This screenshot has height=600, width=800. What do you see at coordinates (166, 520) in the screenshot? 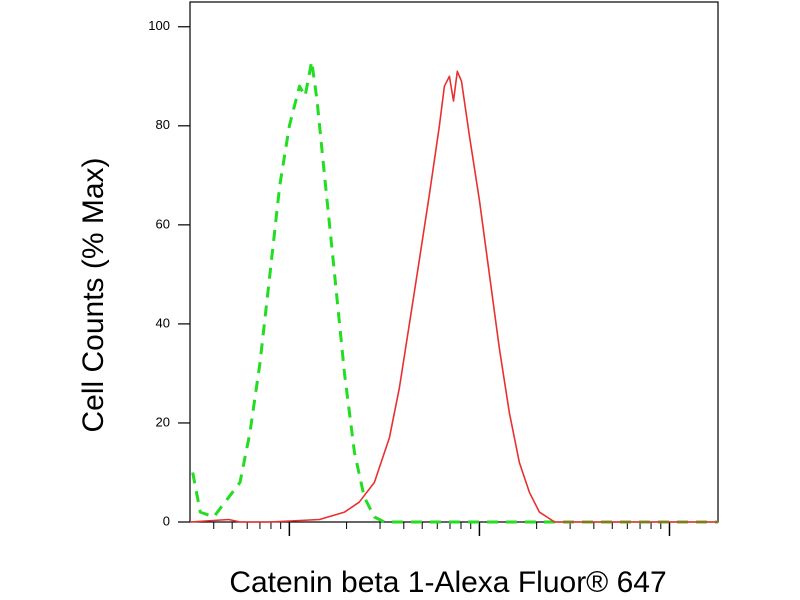
I see `y-tick-label: 0` at bounding box center [166, 520].